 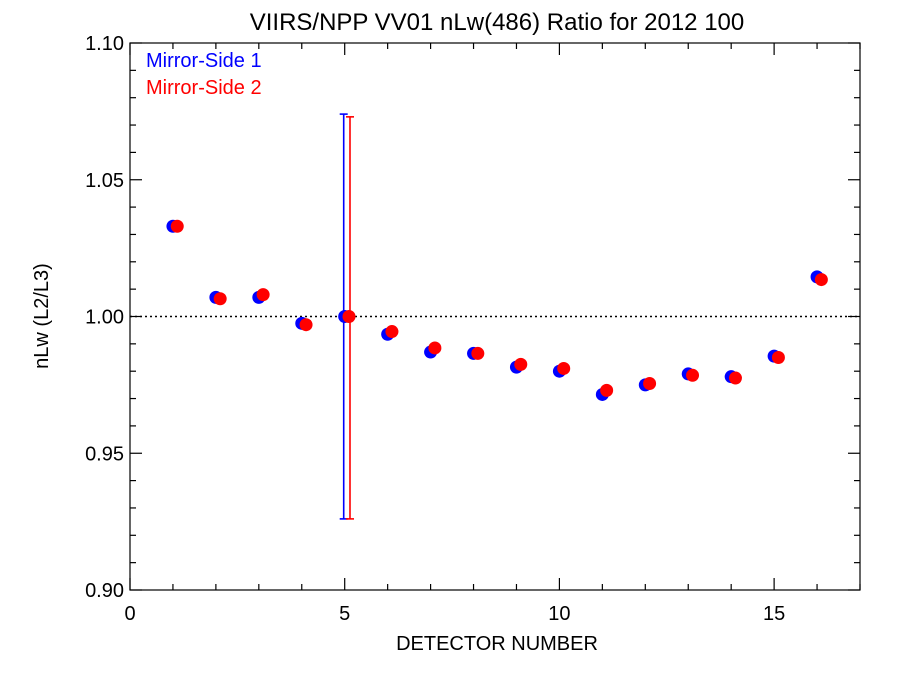 I want to click on x-axis-label: DETECTOR NUMBER, so click(x=497, y=644).